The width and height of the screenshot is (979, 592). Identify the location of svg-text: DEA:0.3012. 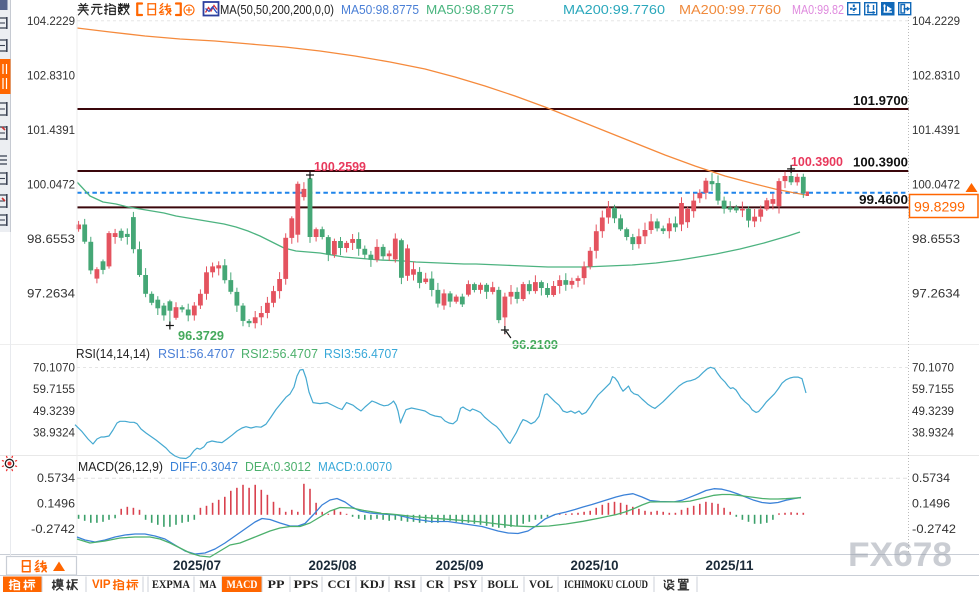
(278, 467).